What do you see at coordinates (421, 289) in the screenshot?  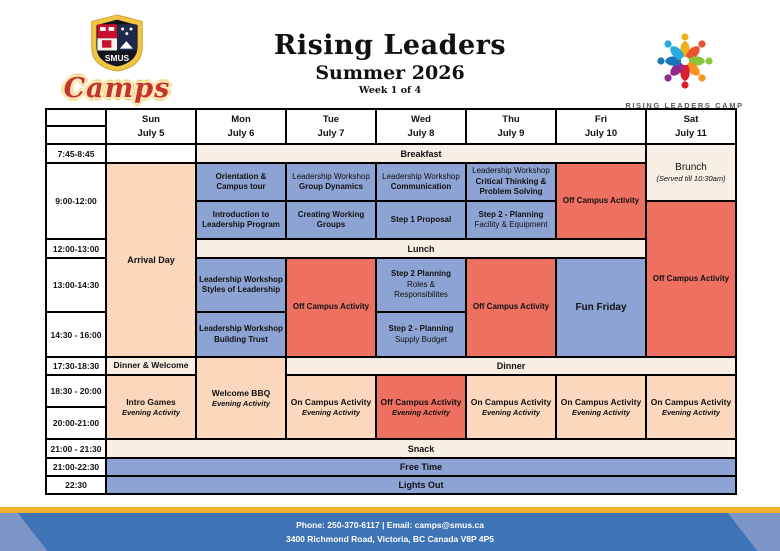 I see `cell-line: Roles & Responsibilites` at bounding box center [421, 289].